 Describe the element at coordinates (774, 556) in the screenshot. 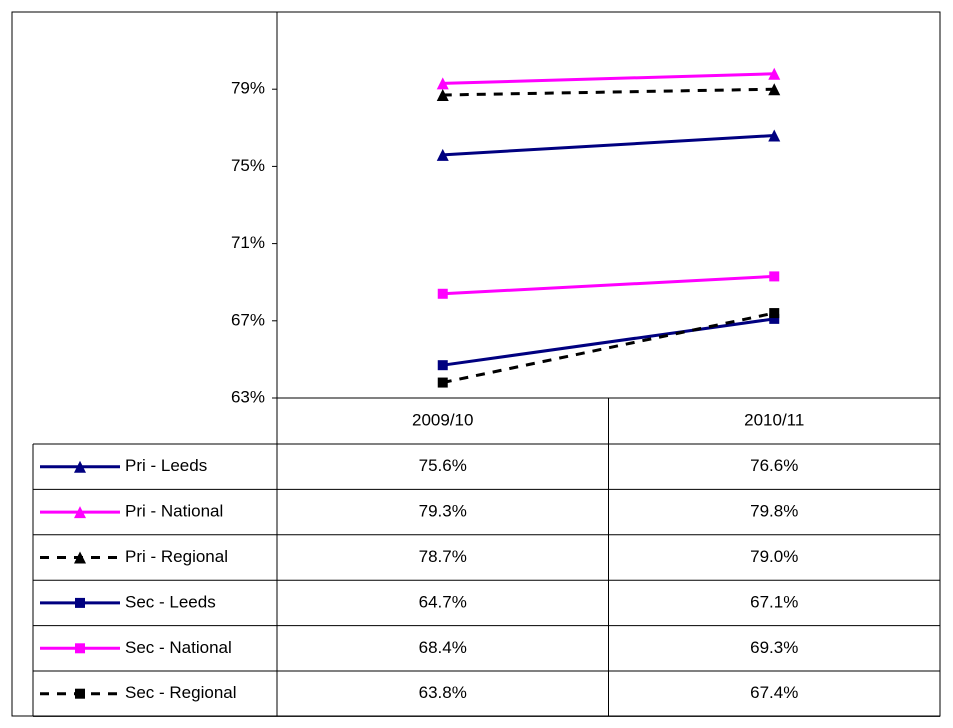

I see `table-value: 79.0%` at that location.